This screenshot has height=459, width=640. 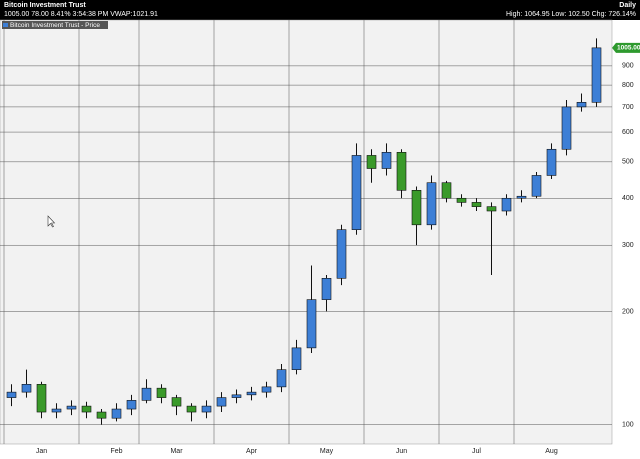 What do you see at coordinates (571, 14) in the screenshot?
I see `stats: High: 1064.95 Low: 102.50 Chg: 726.14%` at bounding box center [571, 14].